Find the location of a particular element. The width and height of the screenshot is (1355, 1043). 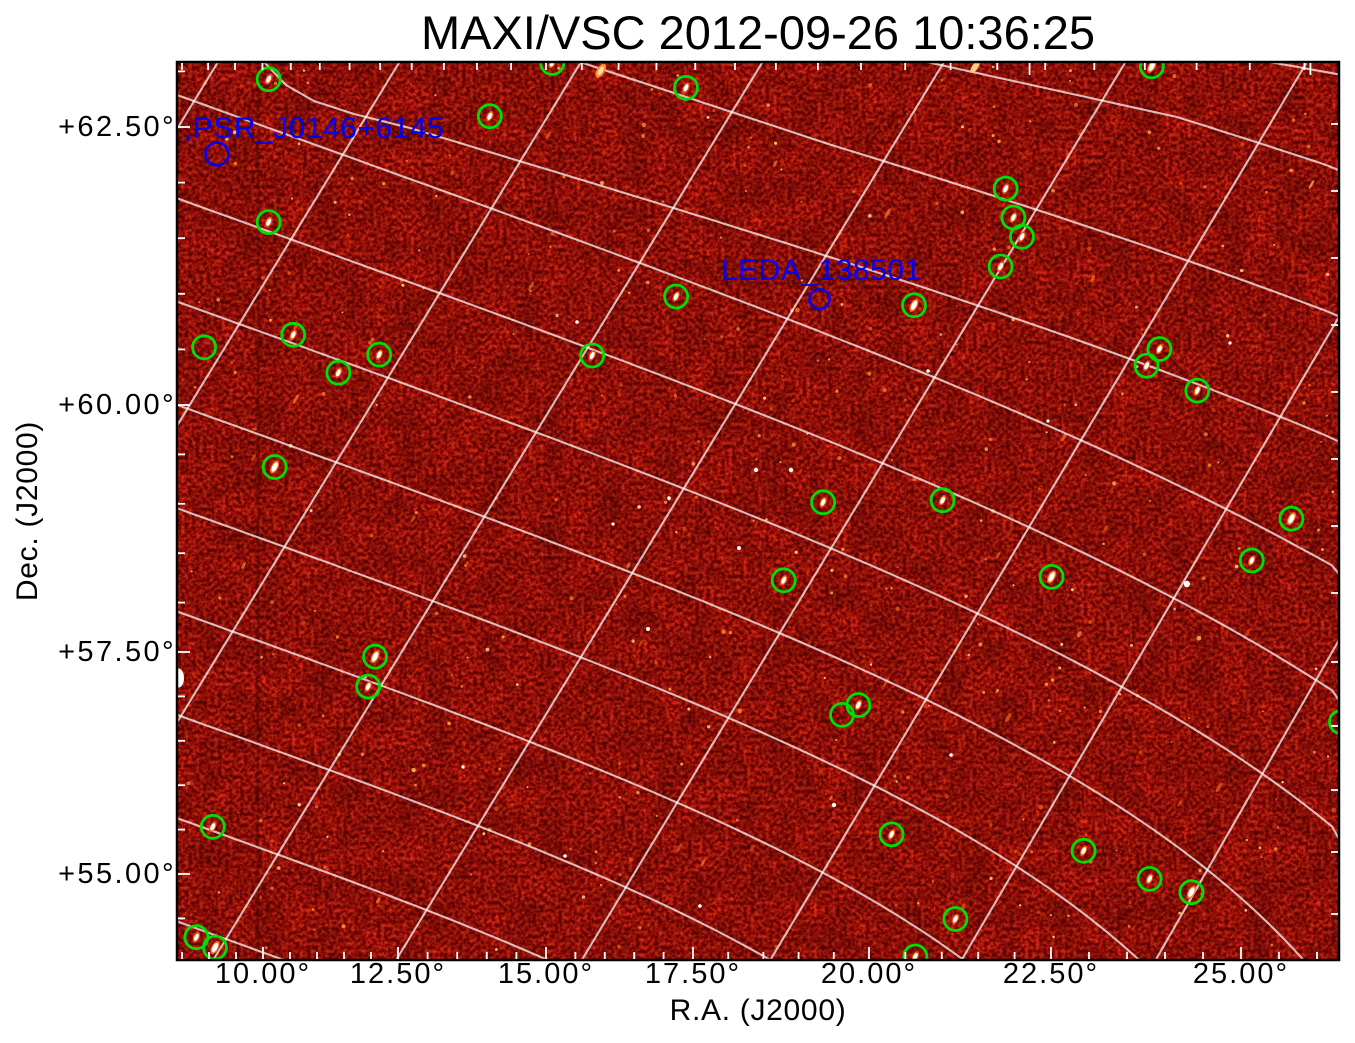

svg-text: 15.00° is located at coordinates (546, 974).